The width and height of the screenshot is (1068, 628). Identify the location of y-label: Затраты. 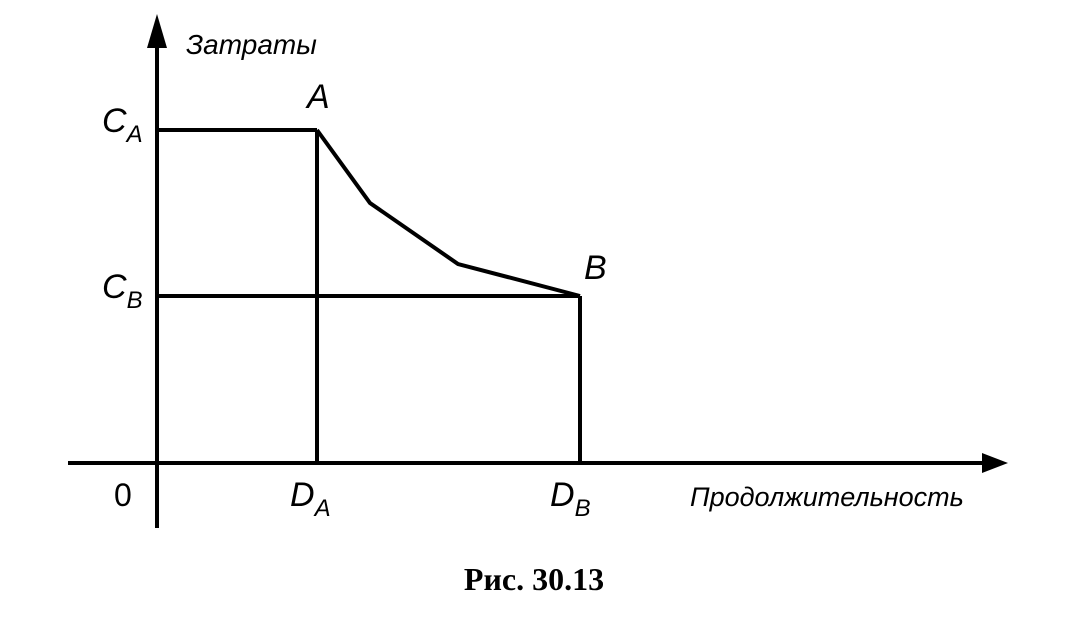
(251, 44).